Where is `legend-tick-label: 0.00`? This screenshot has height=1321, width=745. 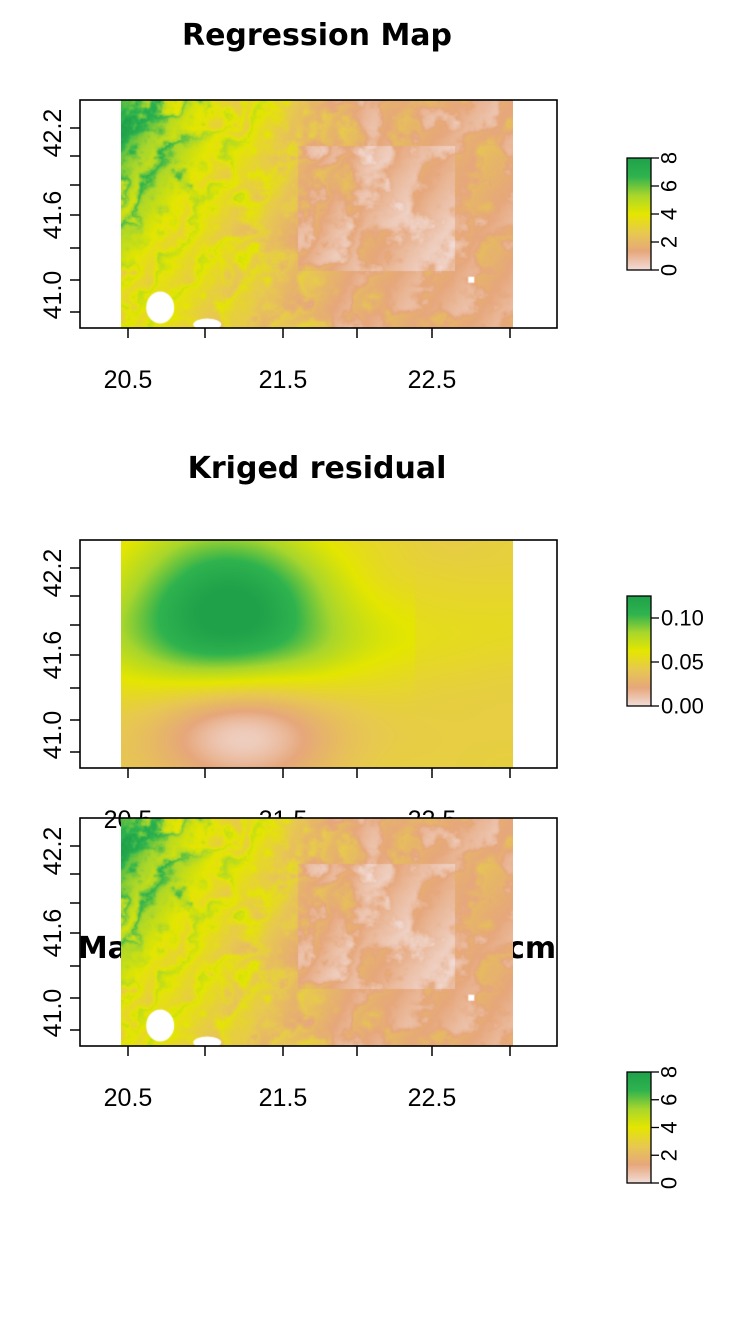
legend-tick-label: 0.00 is located at coordinates (682, 706).